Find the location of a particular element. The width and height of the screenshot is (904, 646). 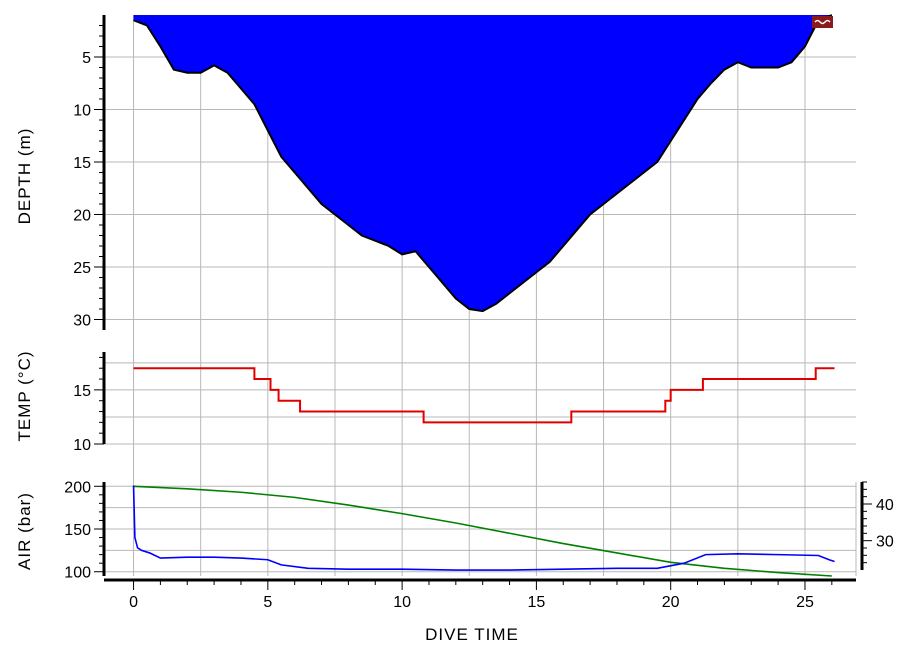

depth-tick-label: 30 is located at coordinates (82, 321).